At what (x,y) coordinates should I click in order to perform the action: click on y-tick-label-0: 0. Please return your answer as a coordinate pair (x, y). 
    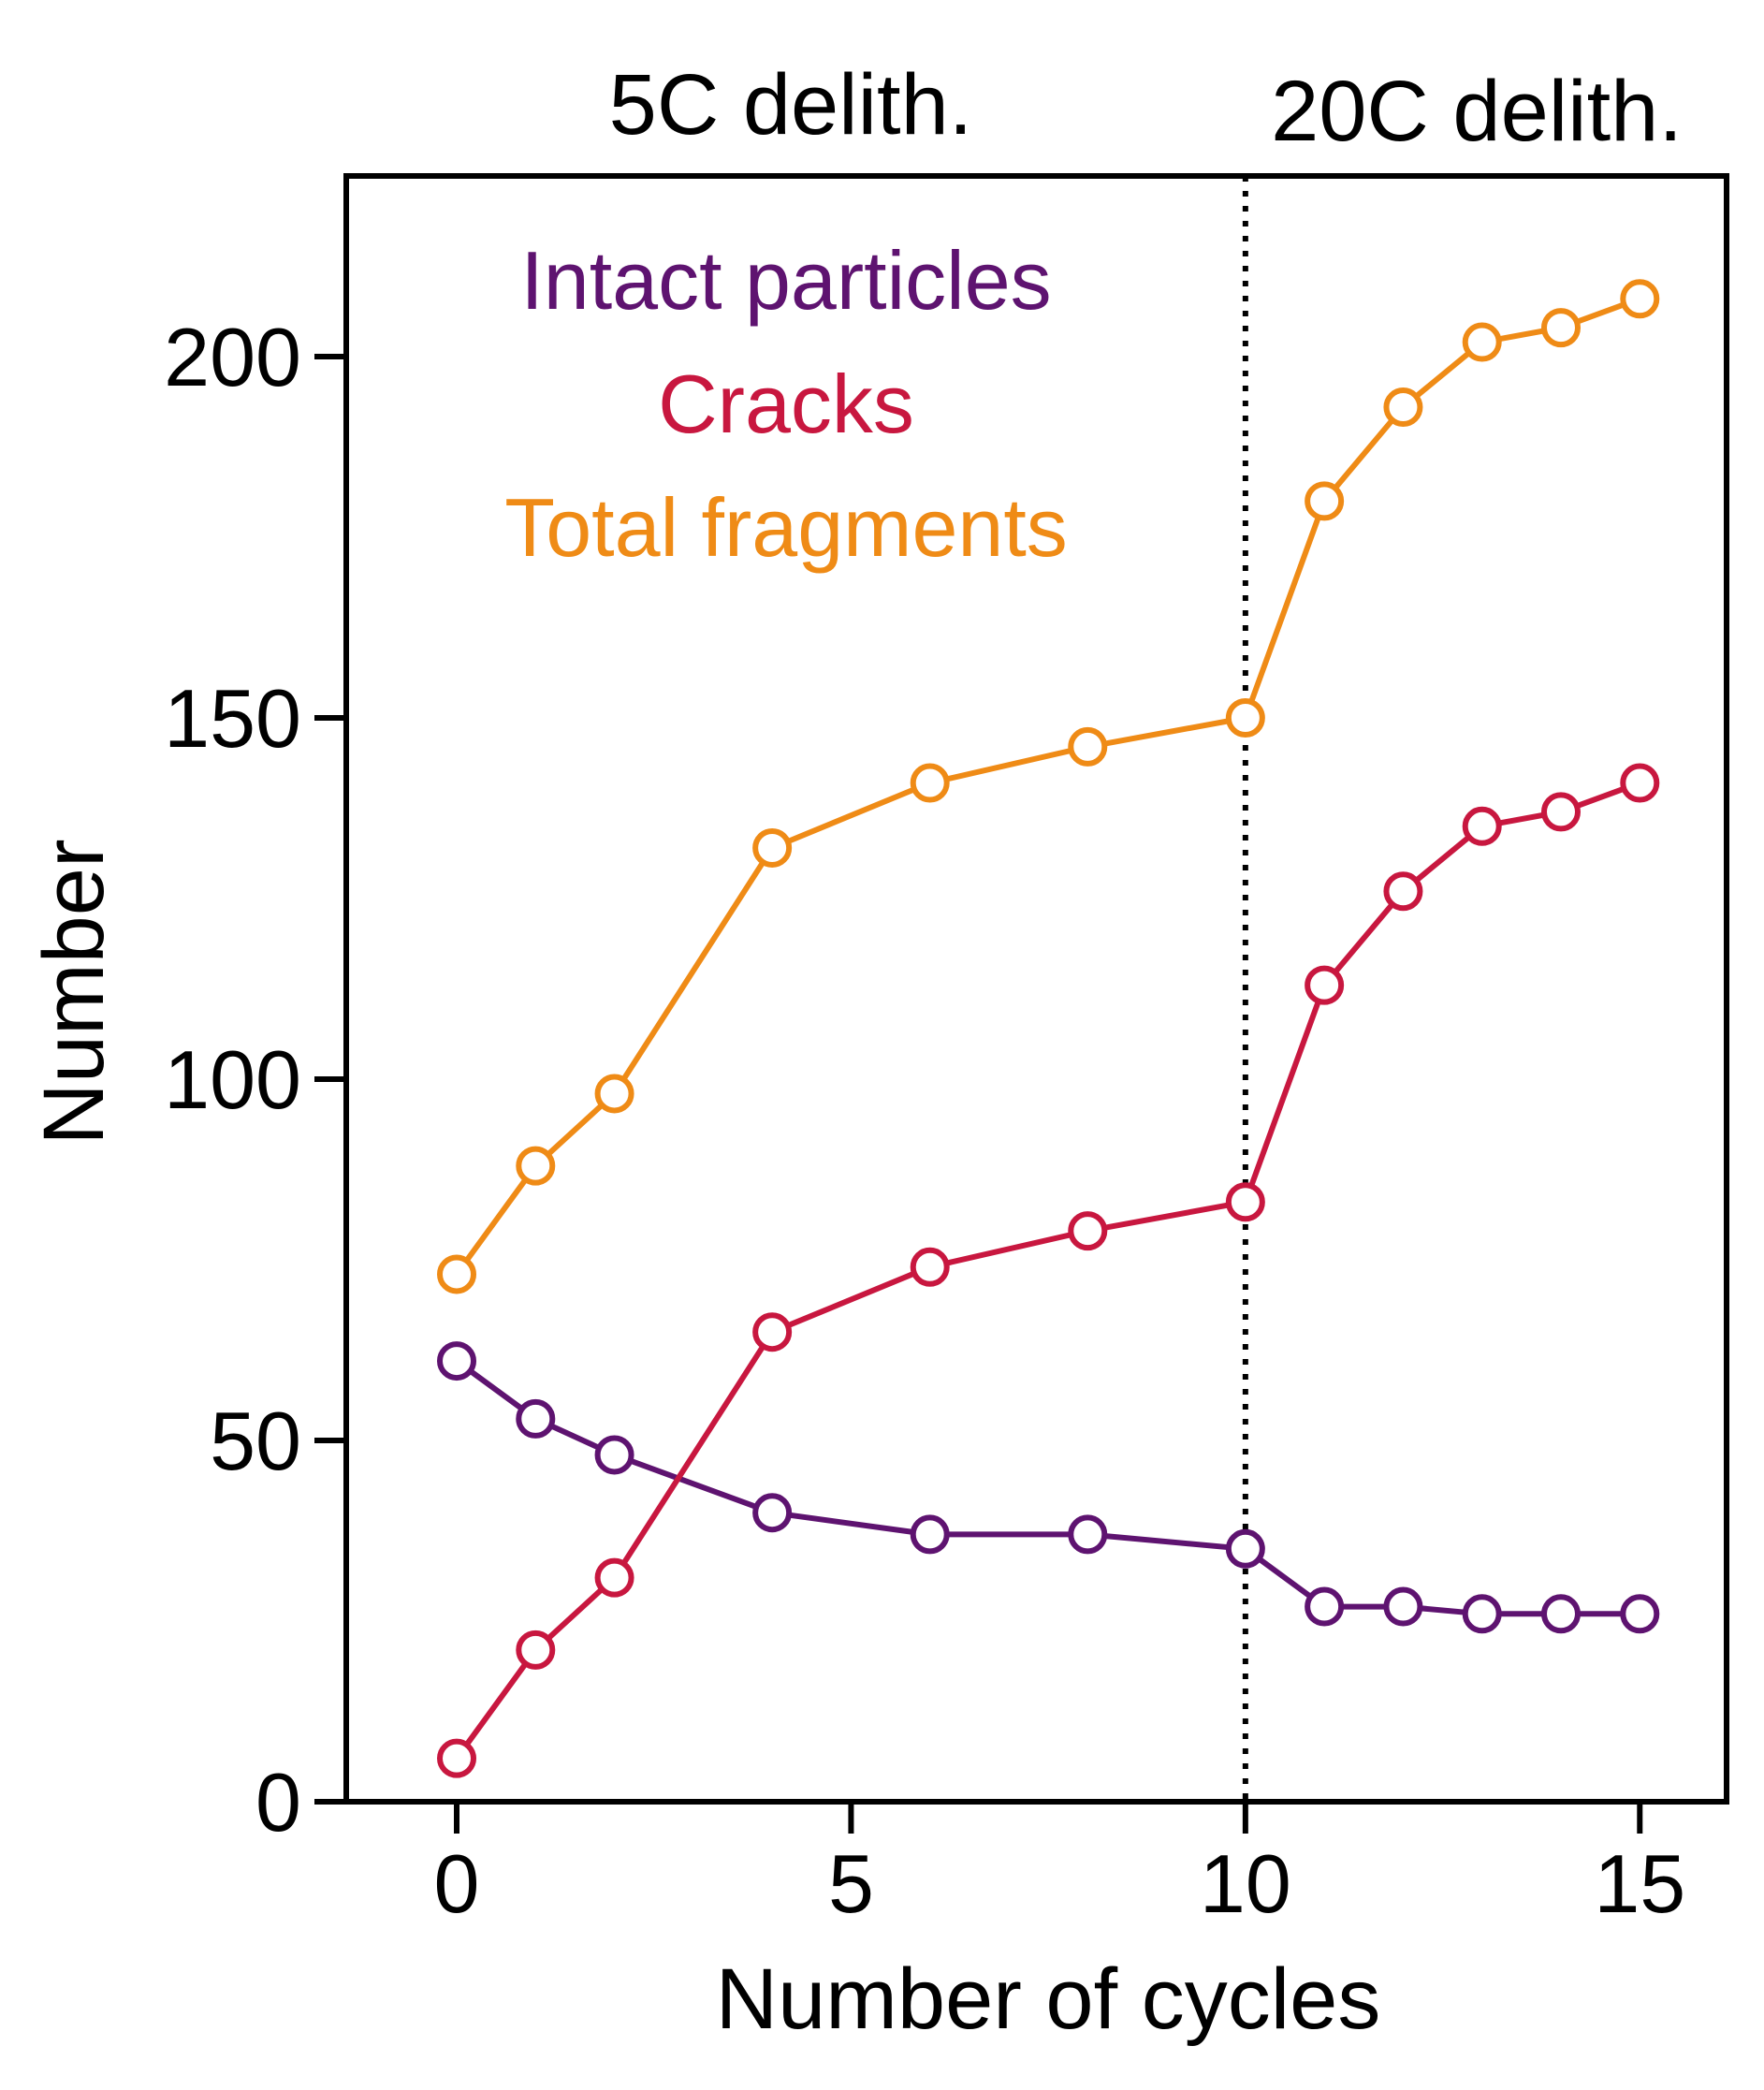
    Looking at the image, I should click on (278, 1802).